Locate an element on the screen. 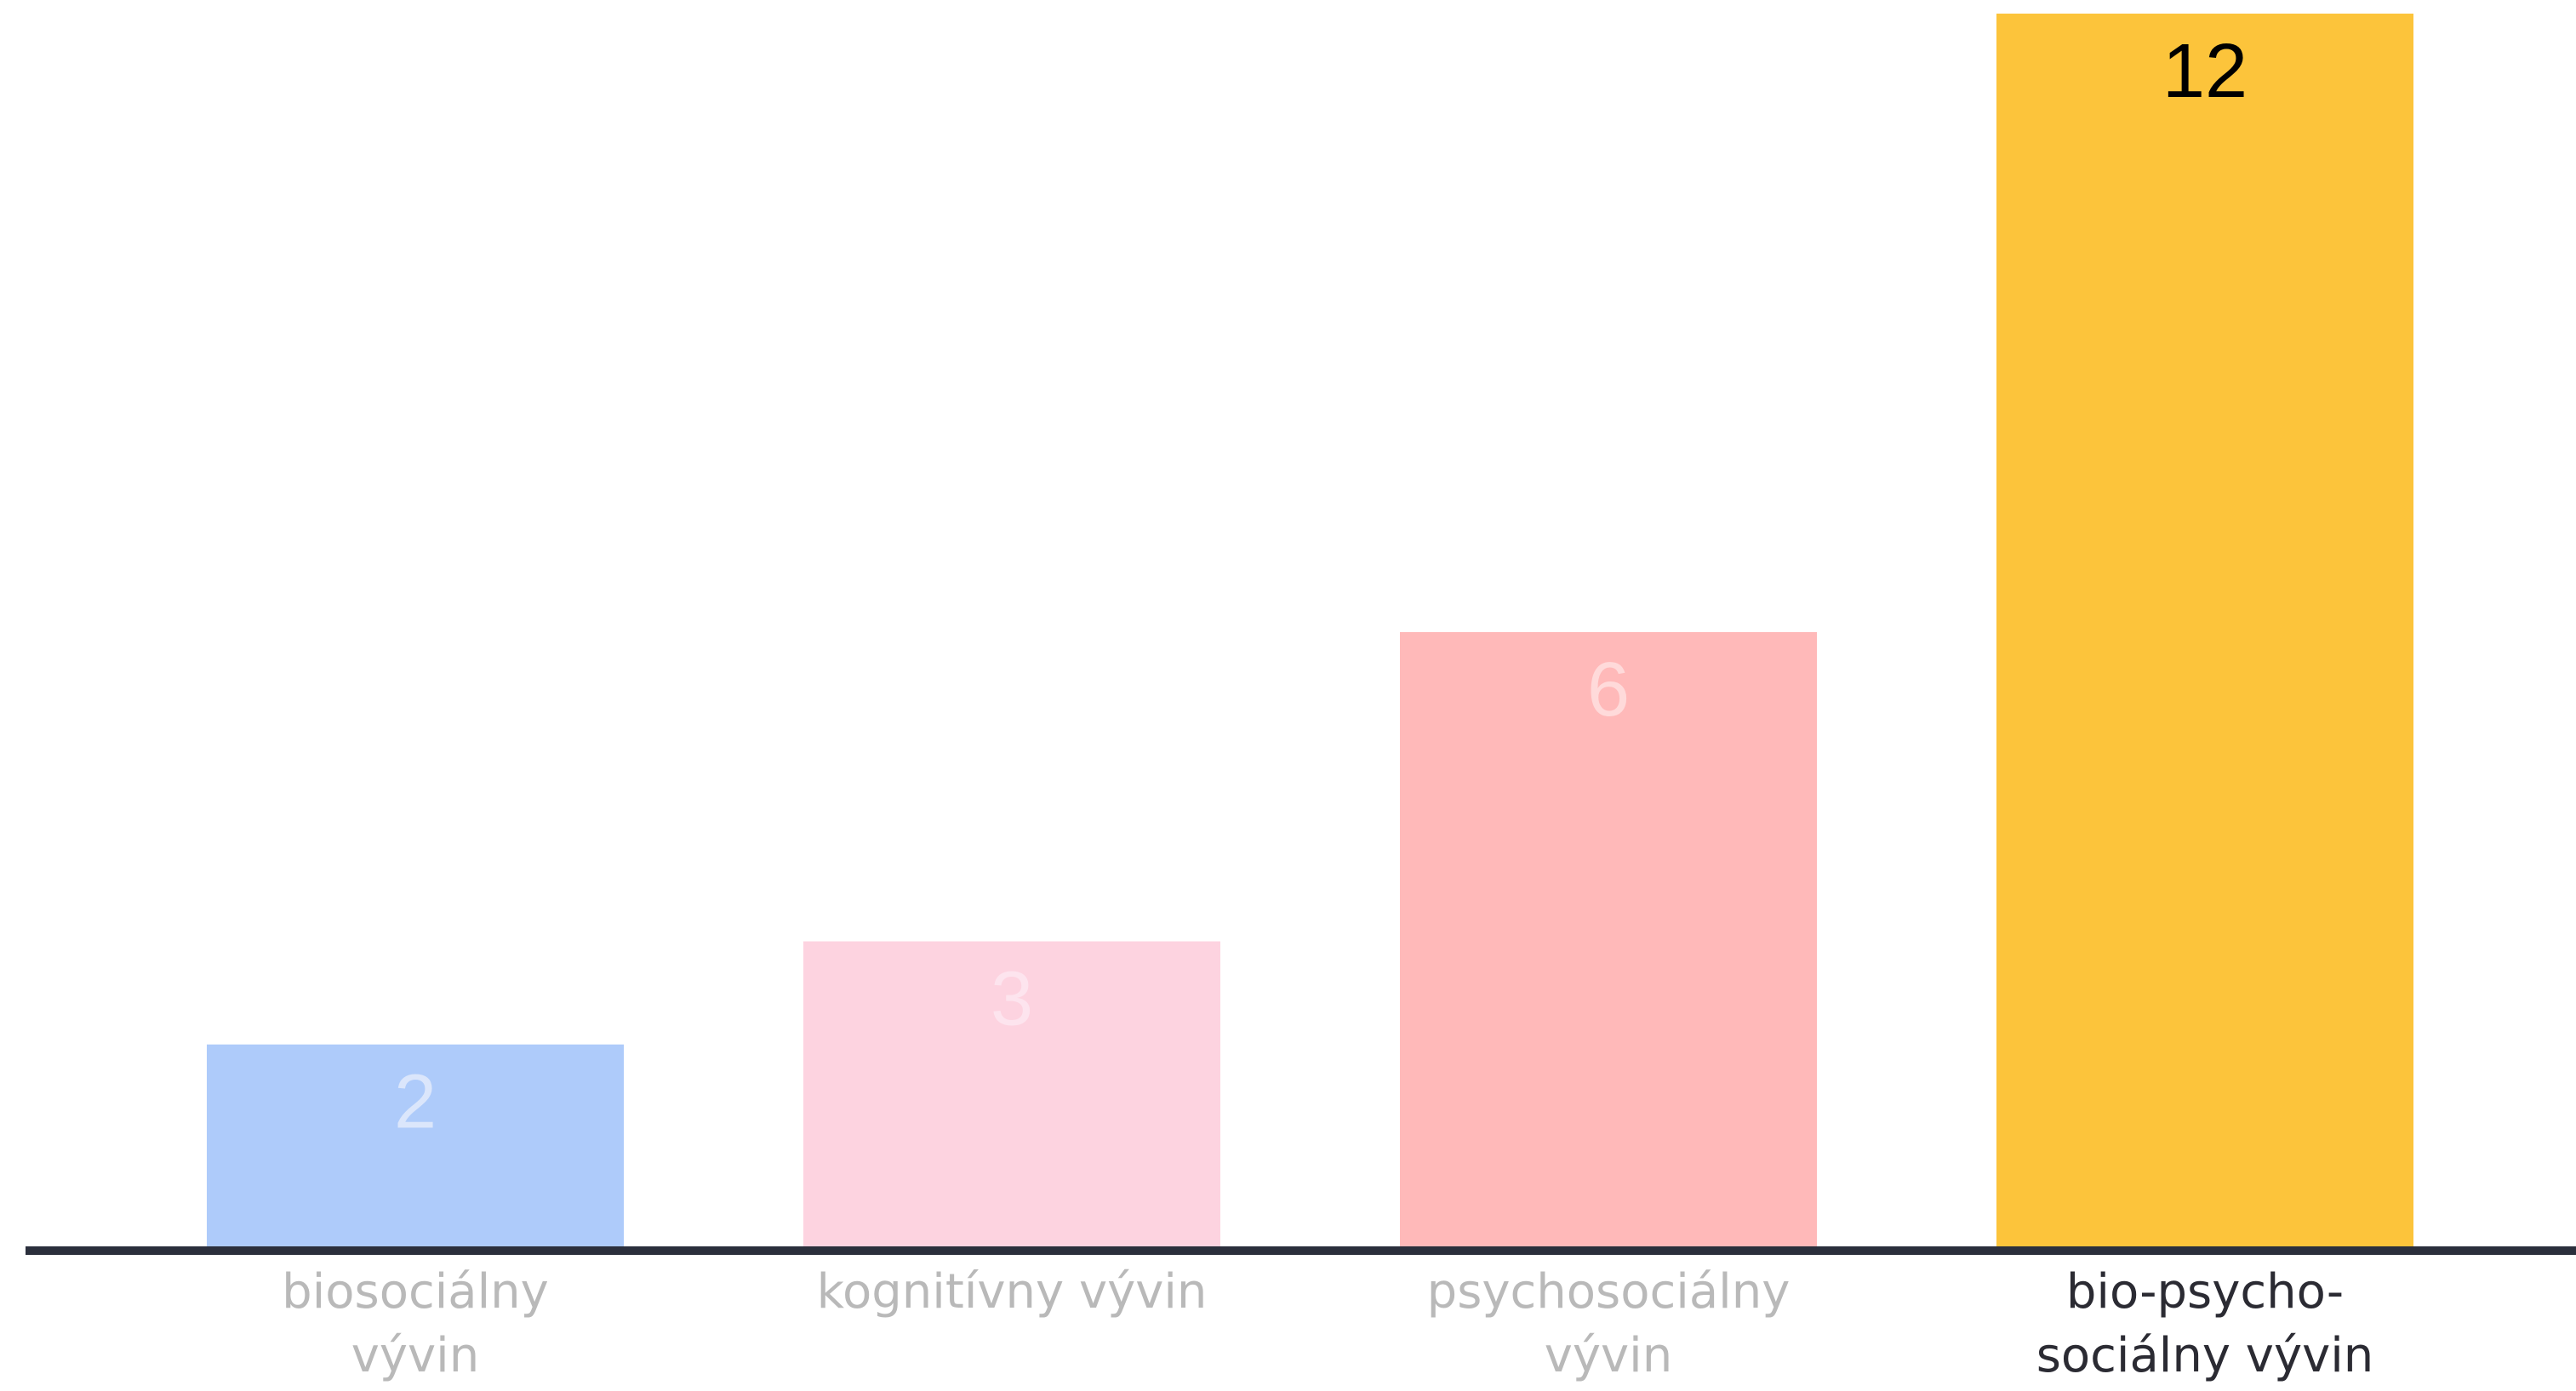 The width and height of the screenshot is (2576, 1391). category-label: biosociálny is located at coordinates (415, 1292).